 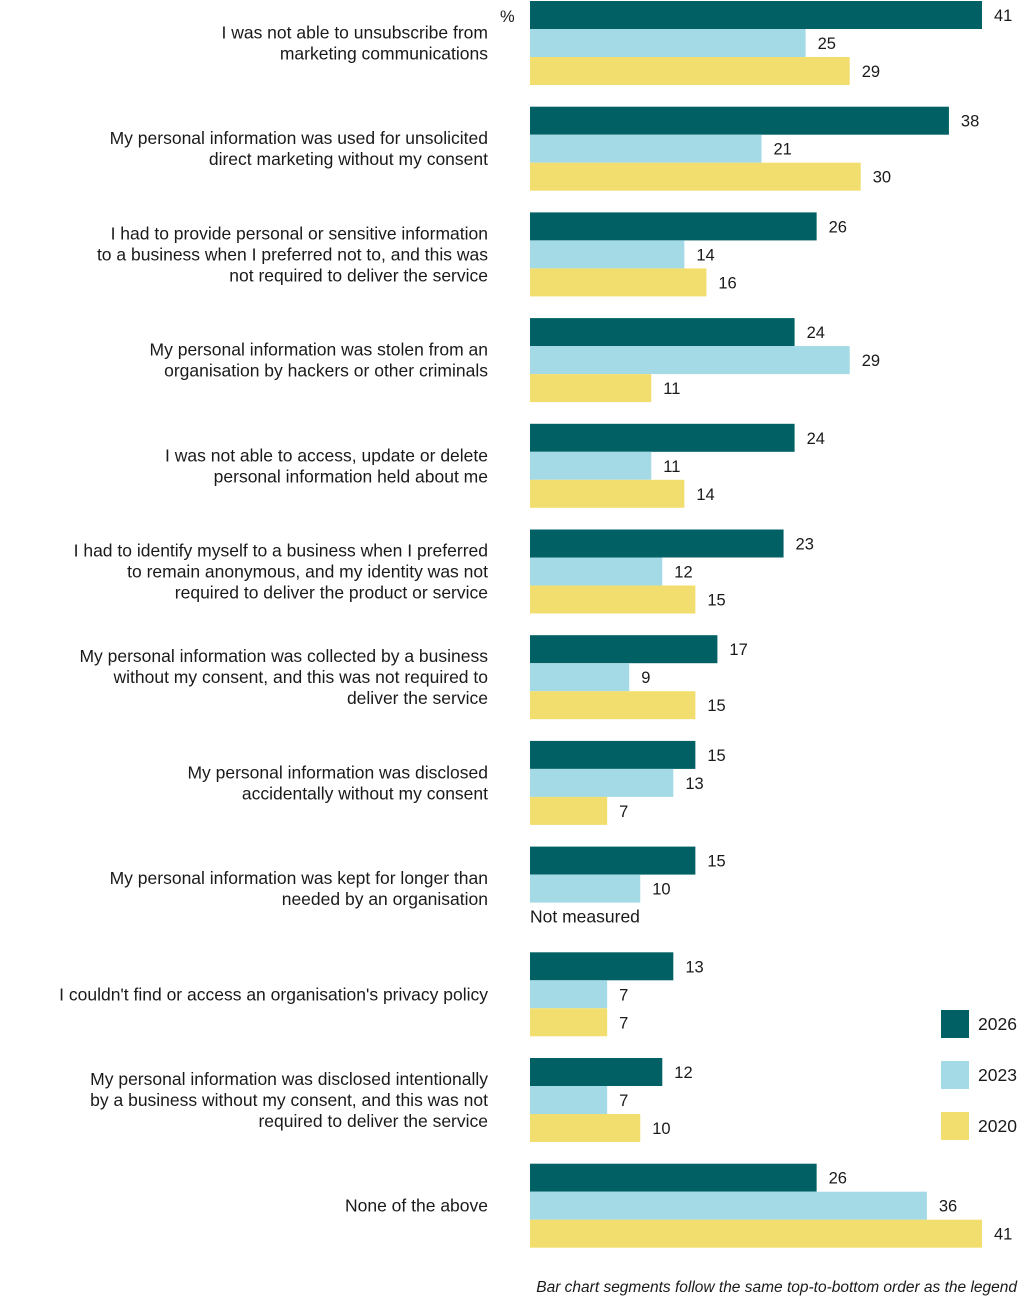 I want to click on value-label: 25, so click(x=827, y=44).